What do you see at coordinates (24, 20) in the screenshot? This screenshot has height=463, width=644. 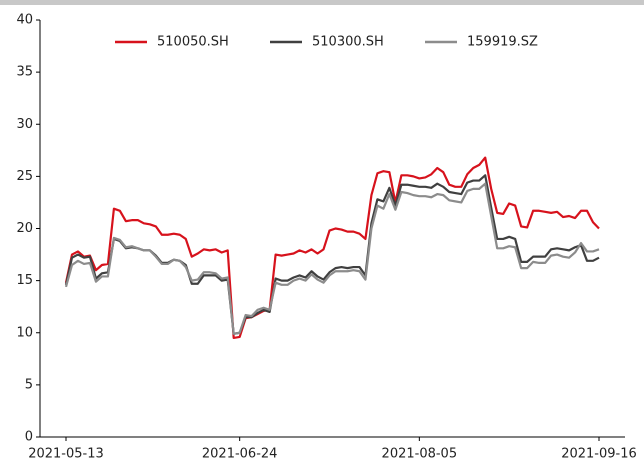 I see `y-tick-label: 40` at bounding box center [24, 20].